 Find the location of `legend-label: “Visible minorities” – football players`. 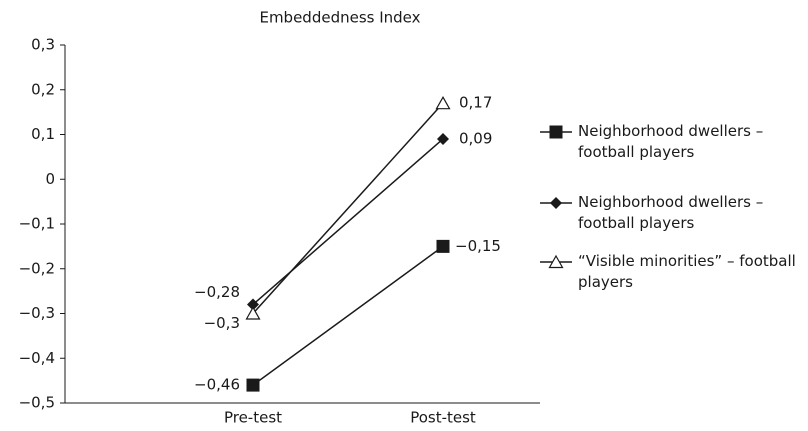

legend-label: “Visible minorities” – football players is located at coordinates (687, 271).